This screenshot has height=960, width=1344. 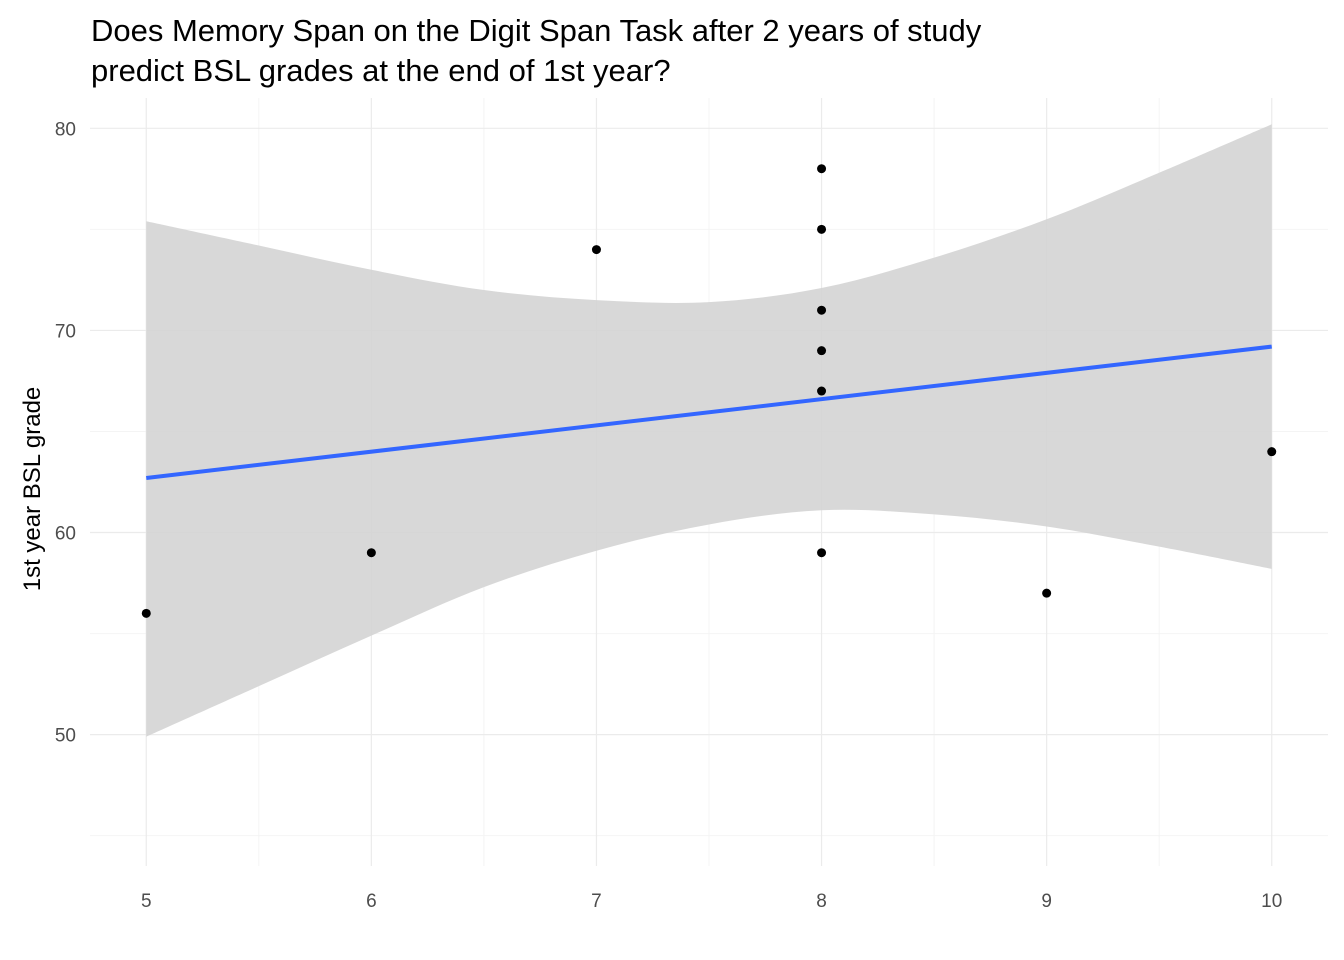 What do you see at coordinates (1271, 901) in the screenshot?
I see `x-tick-label: 10` at bounding box center [1271, 901].